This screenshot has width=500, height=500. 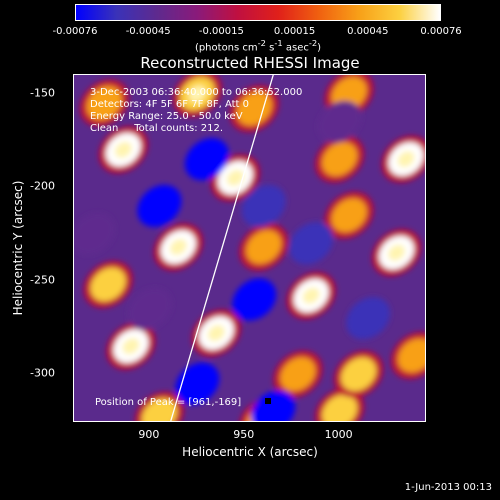 I want to click on colorbar-units: (photons cm-2 s-1 asec-2), so click(x=258, y=46).